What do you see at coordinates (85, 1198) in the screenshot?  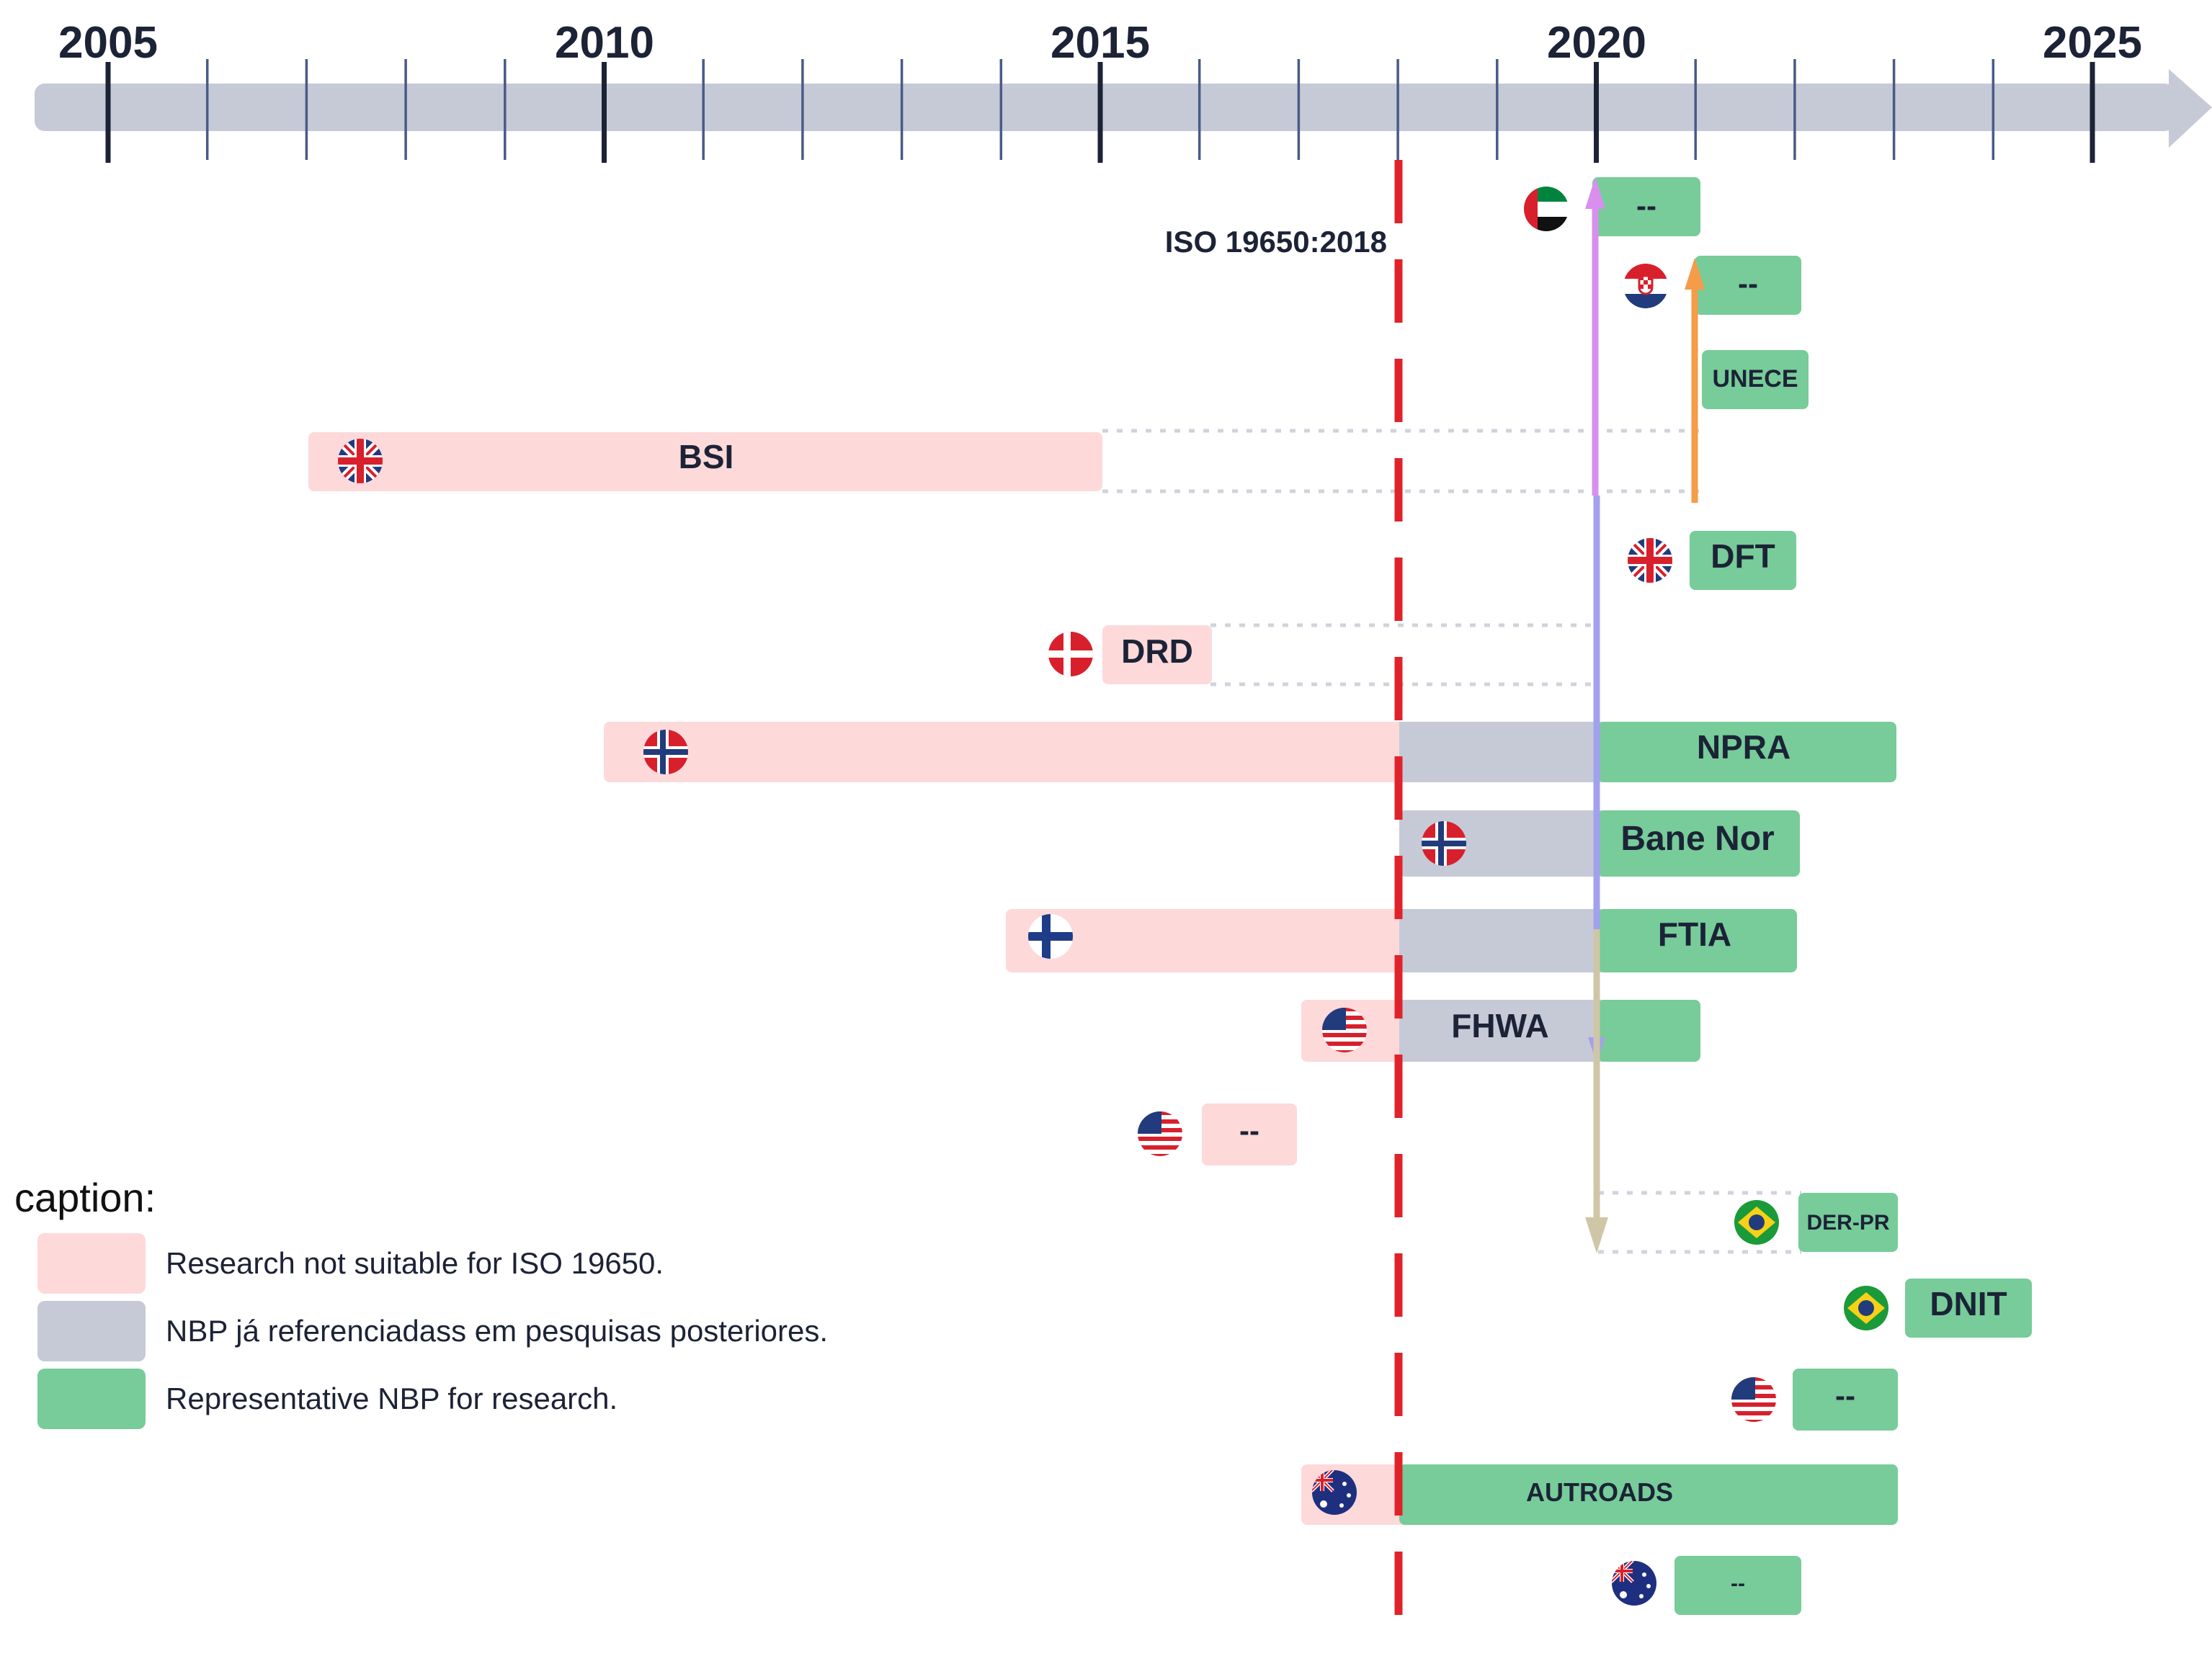 I see `legend-title: caption:` at bounding box center [85, 1198].